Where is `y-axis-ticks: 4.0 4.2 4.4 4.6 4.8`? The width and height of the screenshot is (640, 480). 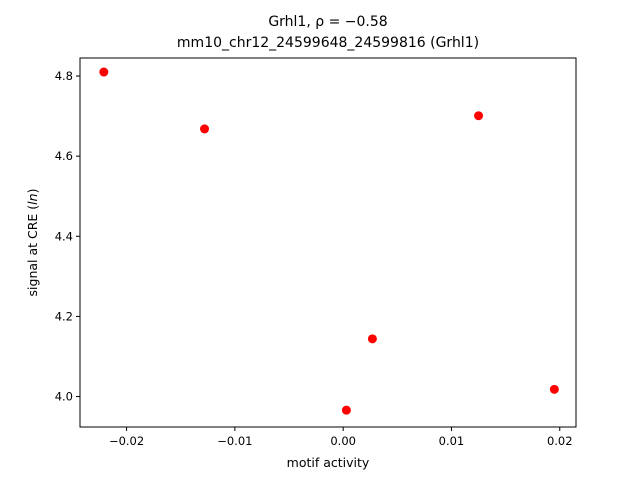 y-axis-ticks: 4.0 4.2 4.4 4.6 4.8 is located at coordinates (67, 236).